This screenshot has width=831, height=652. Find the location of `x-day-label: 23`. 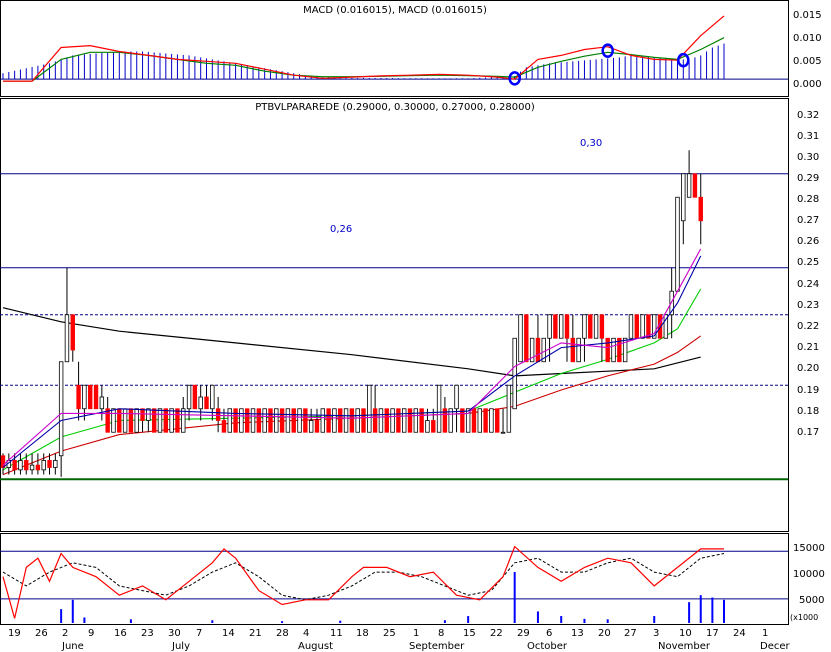

x-day-label: 23 is located at coordinates (147, 633).